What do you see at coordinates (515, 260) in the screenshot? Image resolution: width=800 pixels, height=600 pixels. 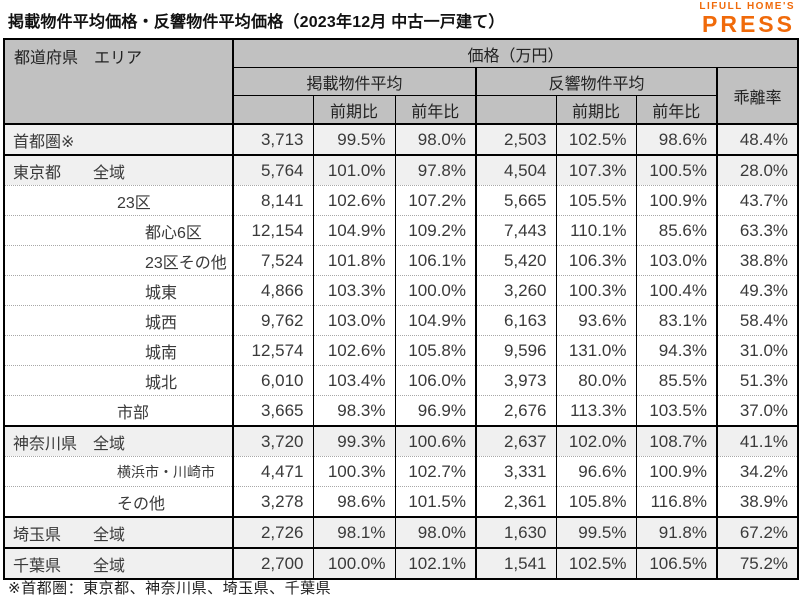 I see `inquiry-avg-cell: 5,420` at bounding box center [515, 260].